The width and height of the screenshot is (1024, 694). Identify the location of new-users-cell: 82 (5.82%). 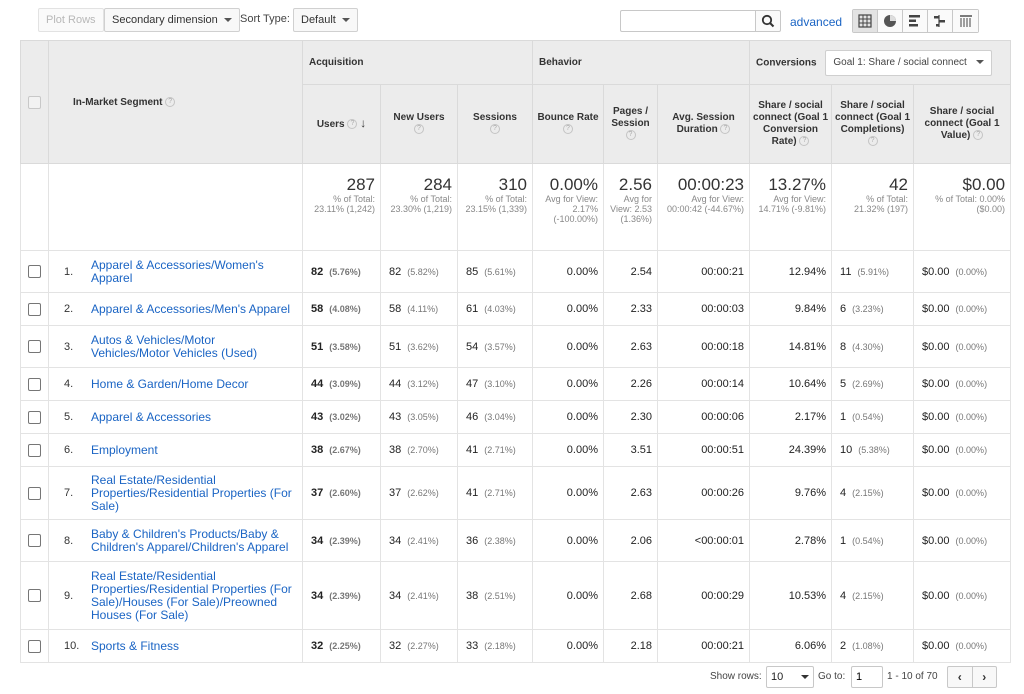
(419, 271).